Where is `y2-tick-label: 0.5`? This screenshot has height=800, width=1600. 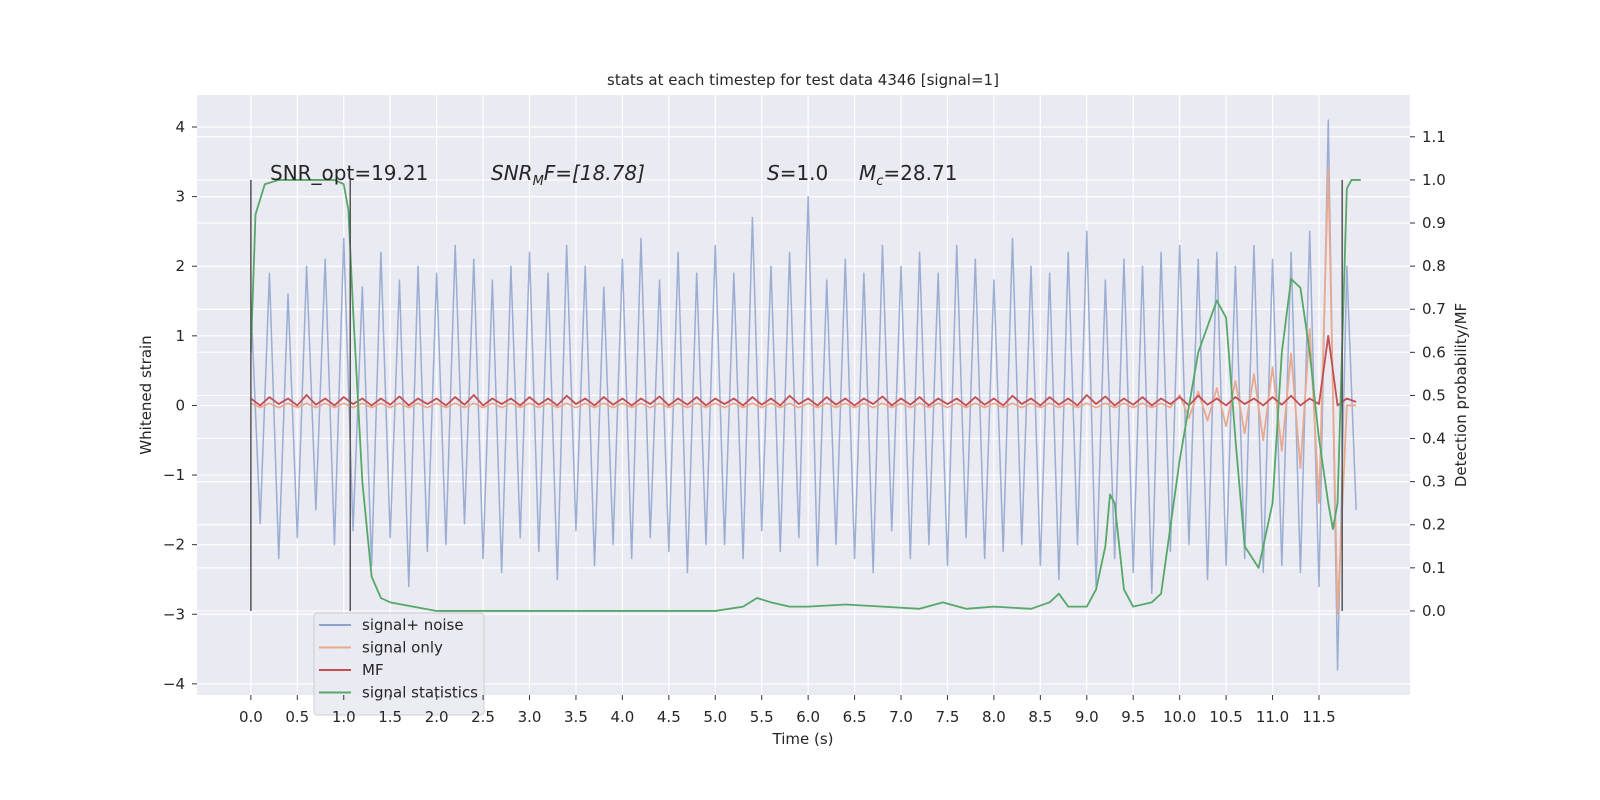 y2-tick-label: 0.5 is located at coordinates (1434, 395).